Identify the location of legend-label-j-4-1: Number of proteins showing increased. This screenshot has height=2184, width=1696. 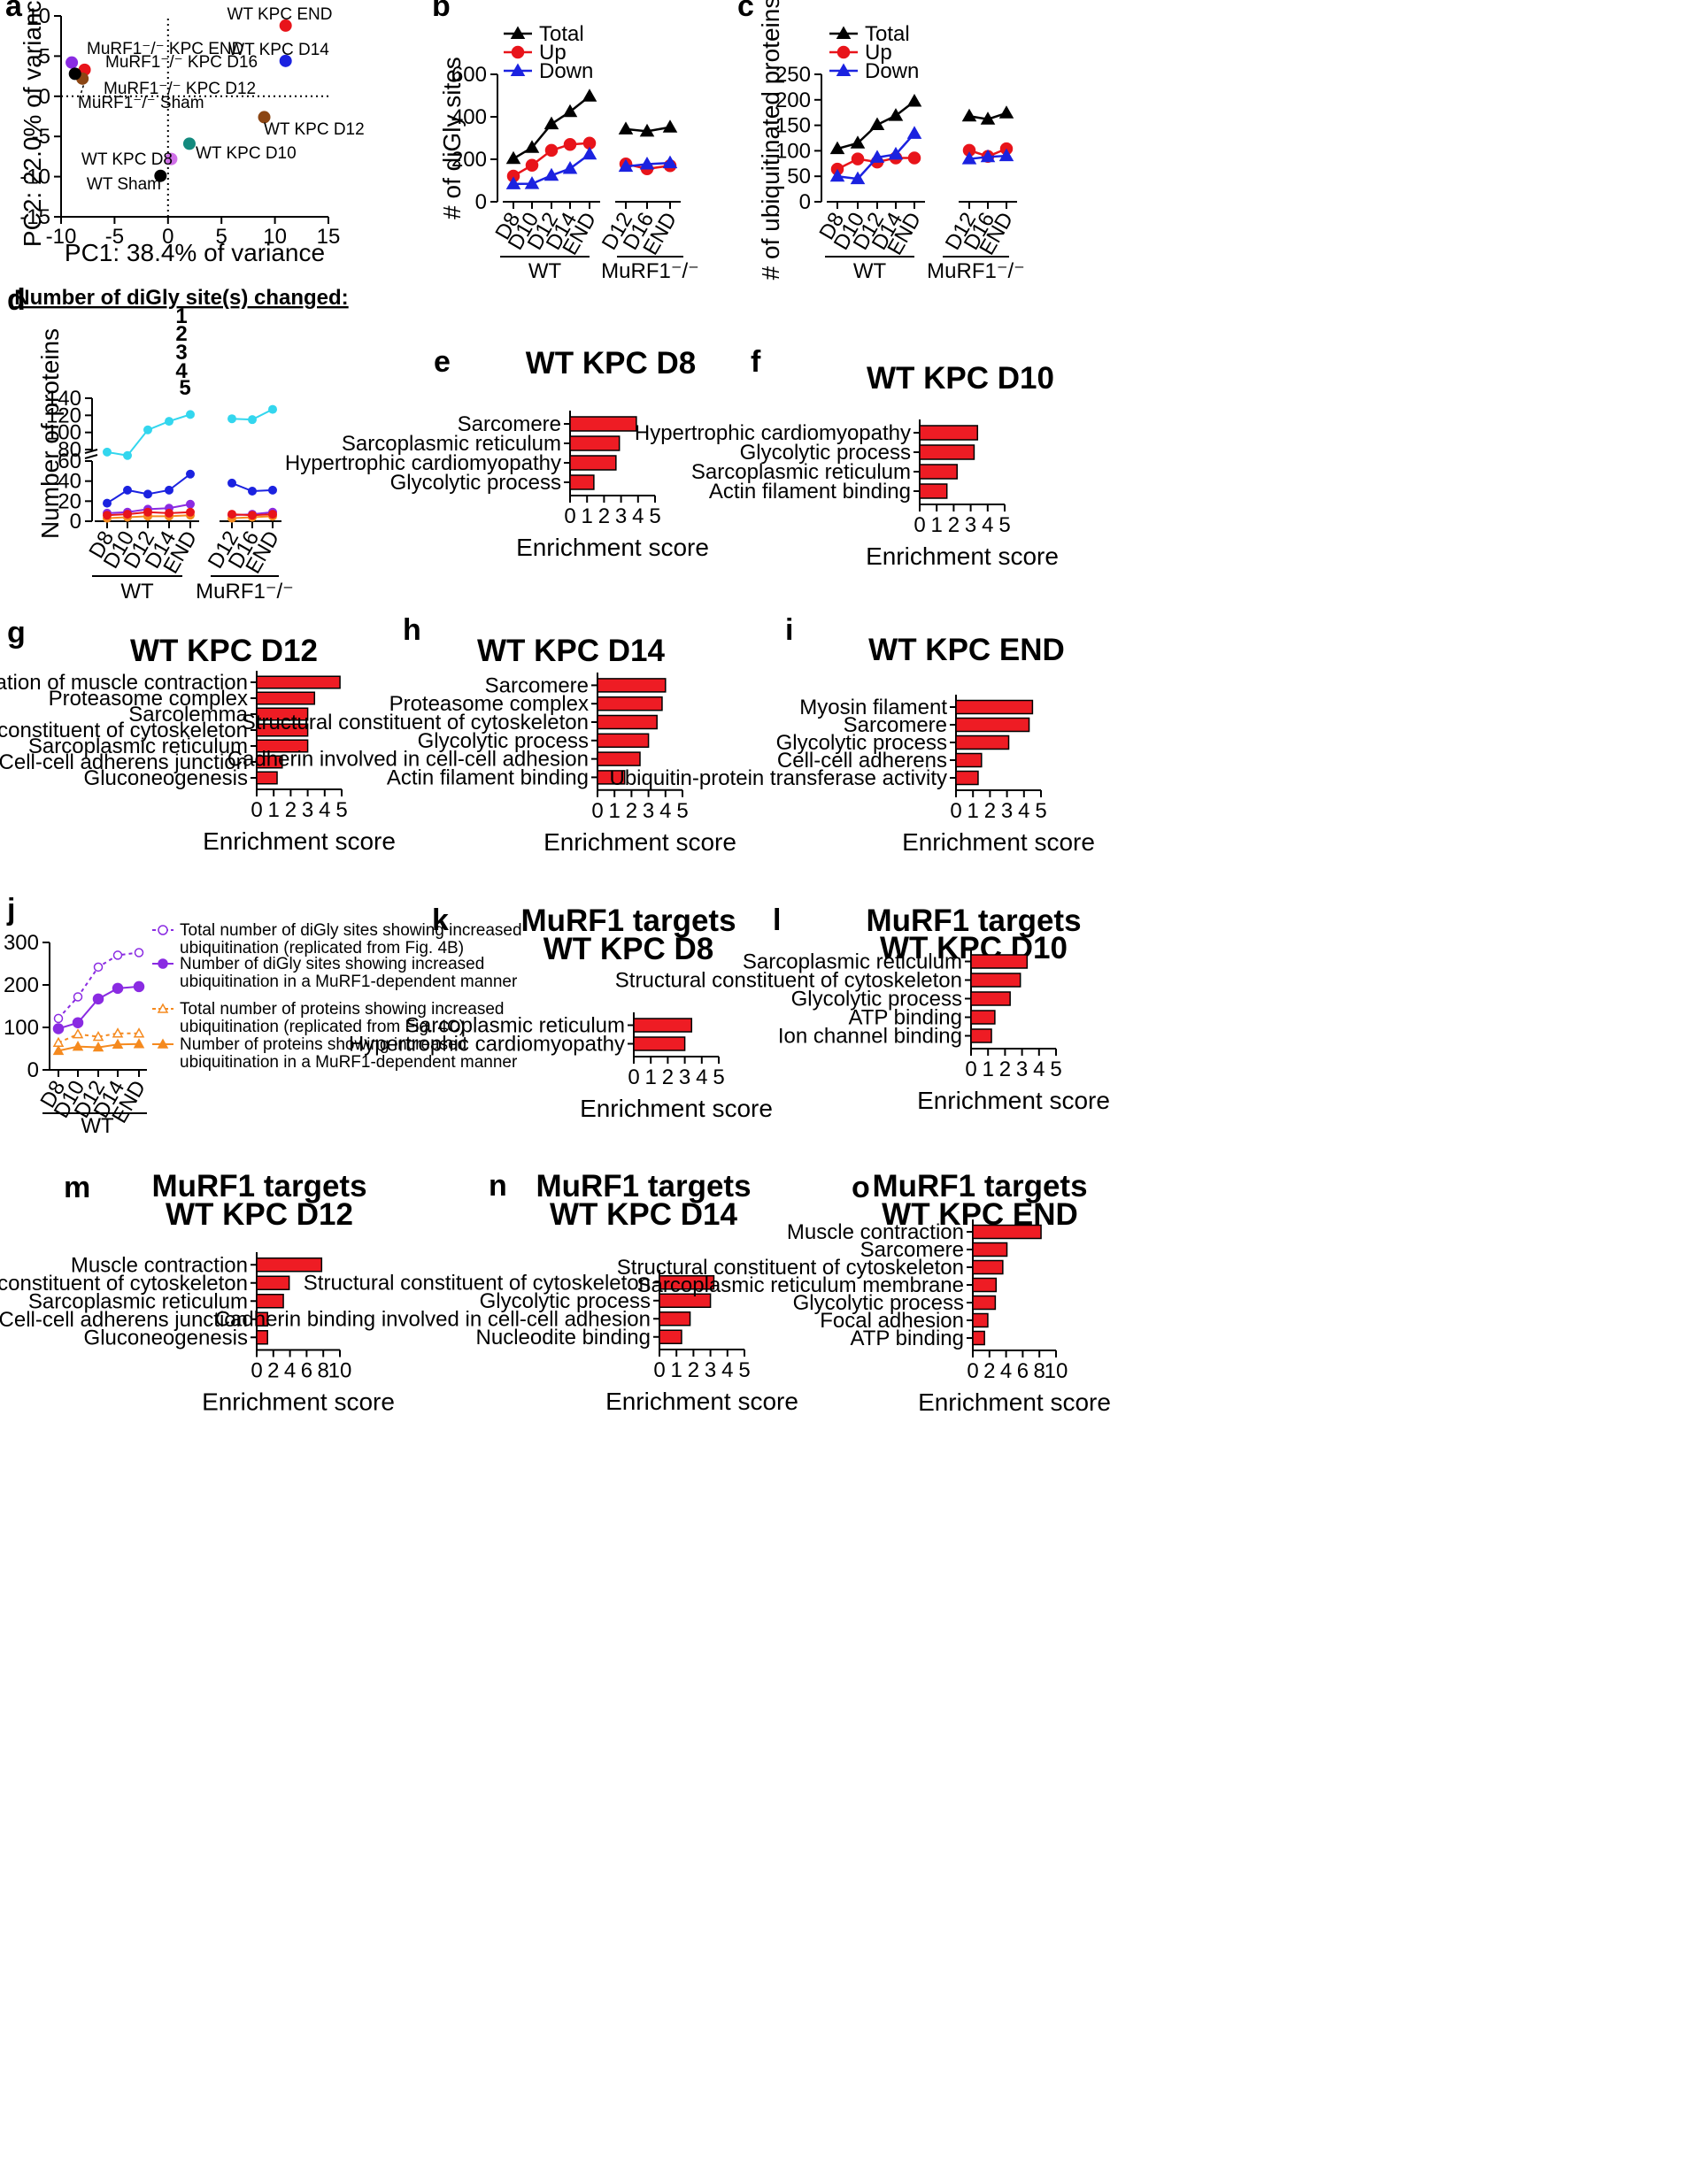
(323, 1044).